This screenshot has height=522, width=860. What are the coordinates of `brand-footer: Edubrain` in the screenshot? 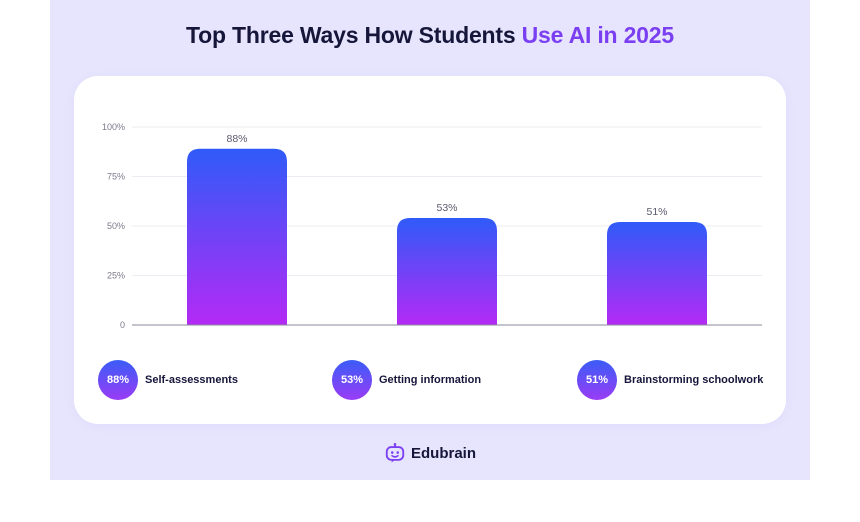 It's located at (430, 453).